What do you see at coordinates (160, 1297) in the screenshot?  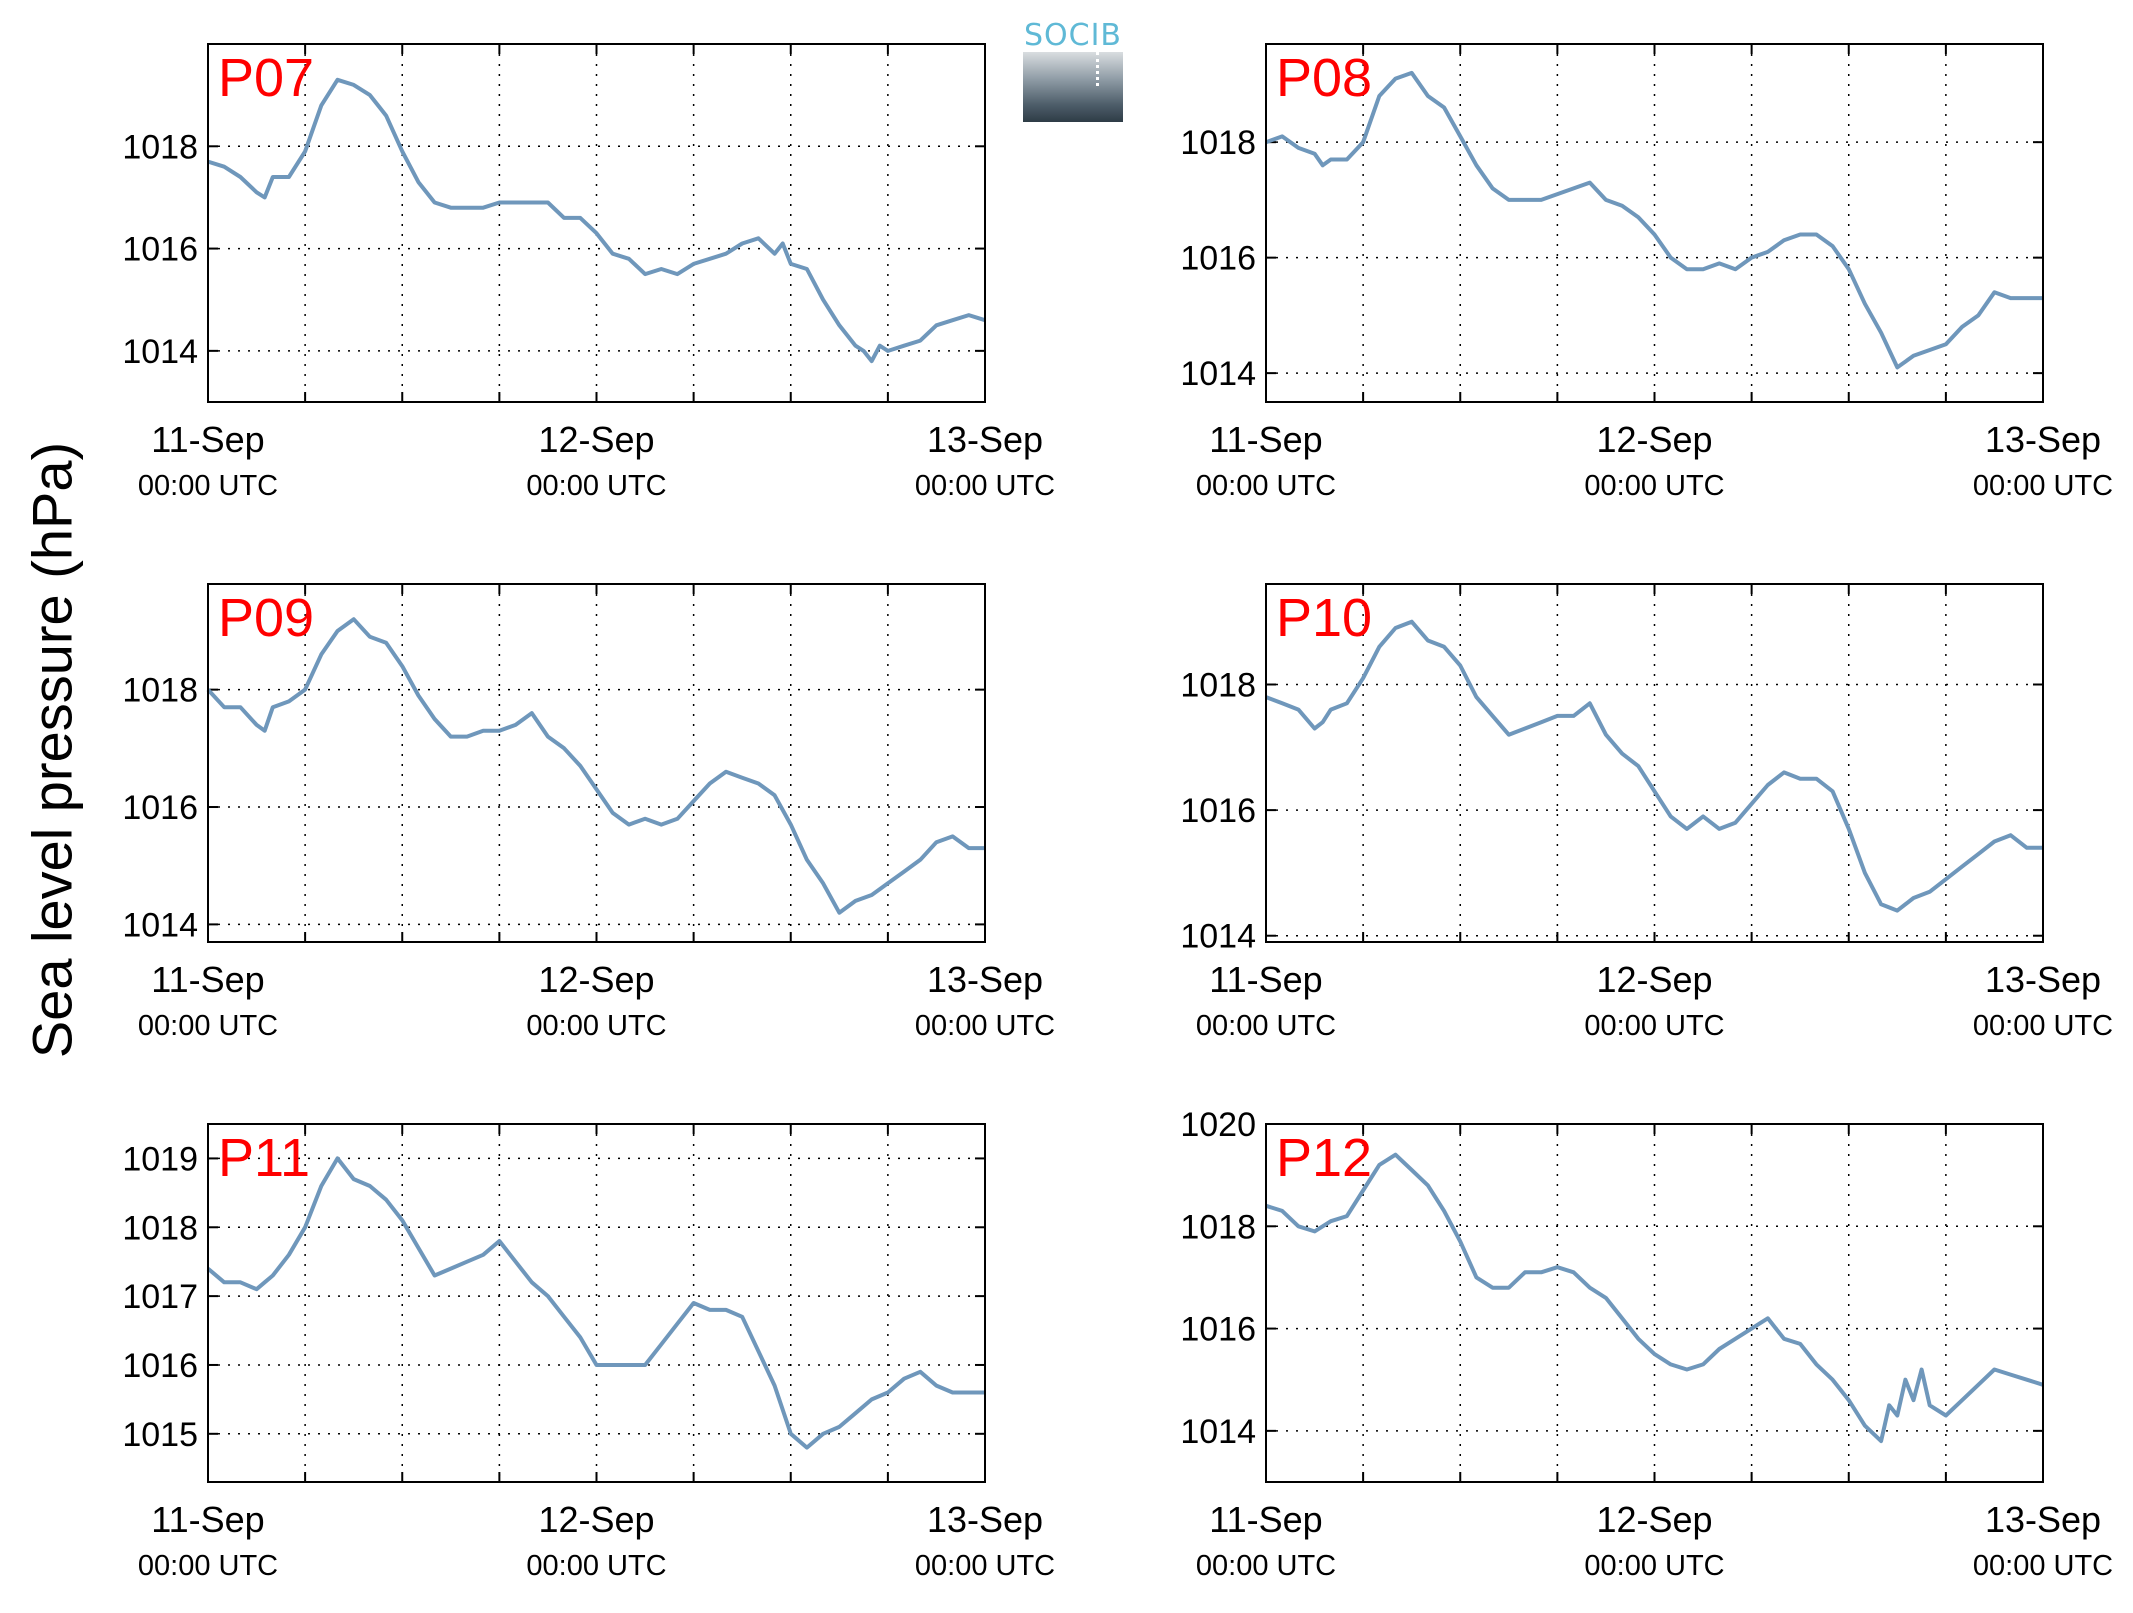 I see `y-tick-label: 1017` at bounding box center [160, 1297].